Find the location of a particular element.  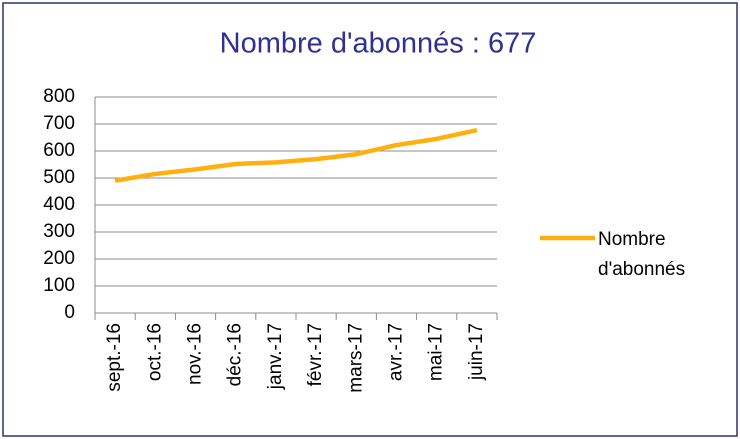

y-tick-label: 200 is located at coordinates (59, 258).